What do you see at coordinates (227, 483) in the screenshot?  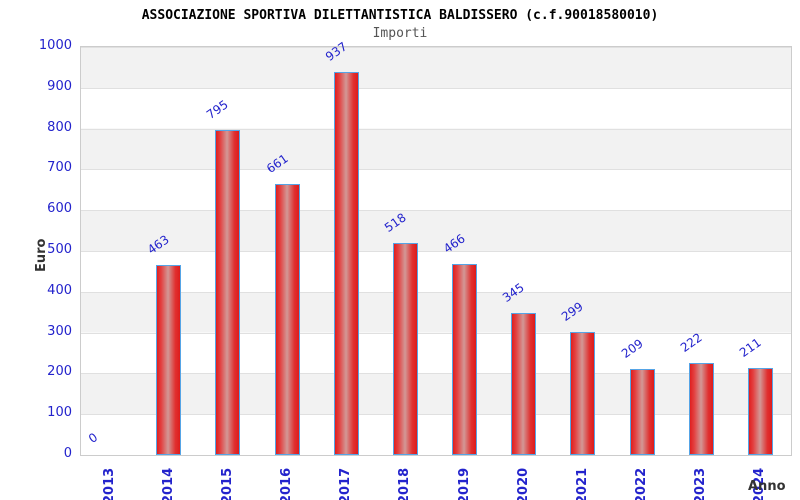 I see `x-tick-label: 2015` at bounding box center [227, 483].